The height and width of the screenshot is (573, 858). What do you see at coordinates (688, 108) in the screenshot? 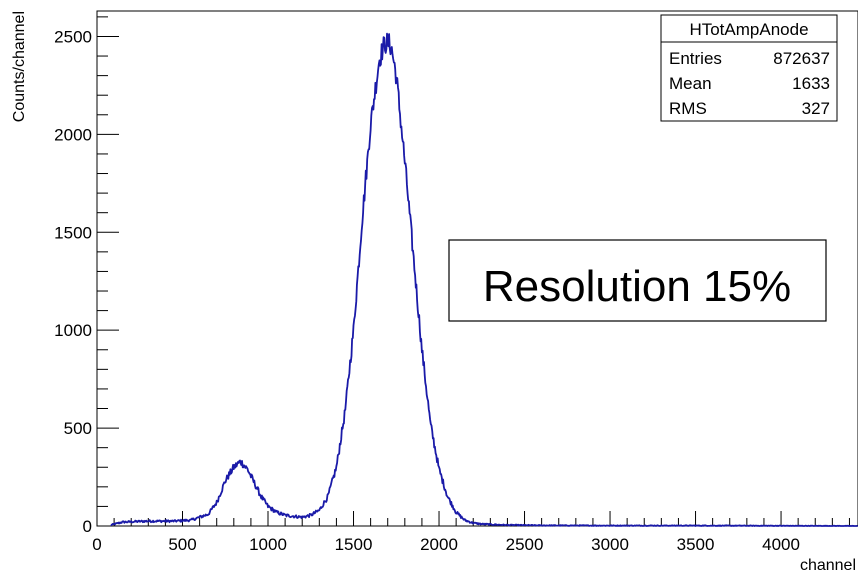
I see `stats-rms-label: RMS` at bounding box center [688, 108].